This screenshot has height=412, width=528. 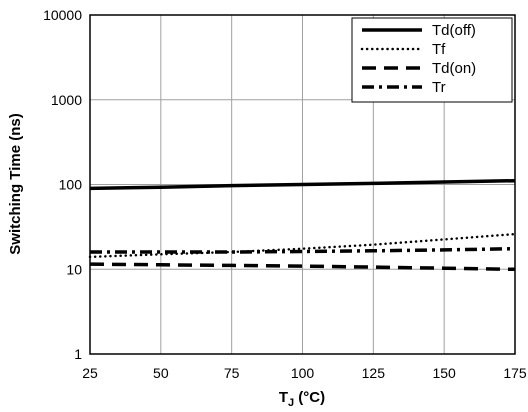 What do you see at coordinates (303, 250) in the screenshot?
I see `series-tr-line` at bounding box center [303, 250].